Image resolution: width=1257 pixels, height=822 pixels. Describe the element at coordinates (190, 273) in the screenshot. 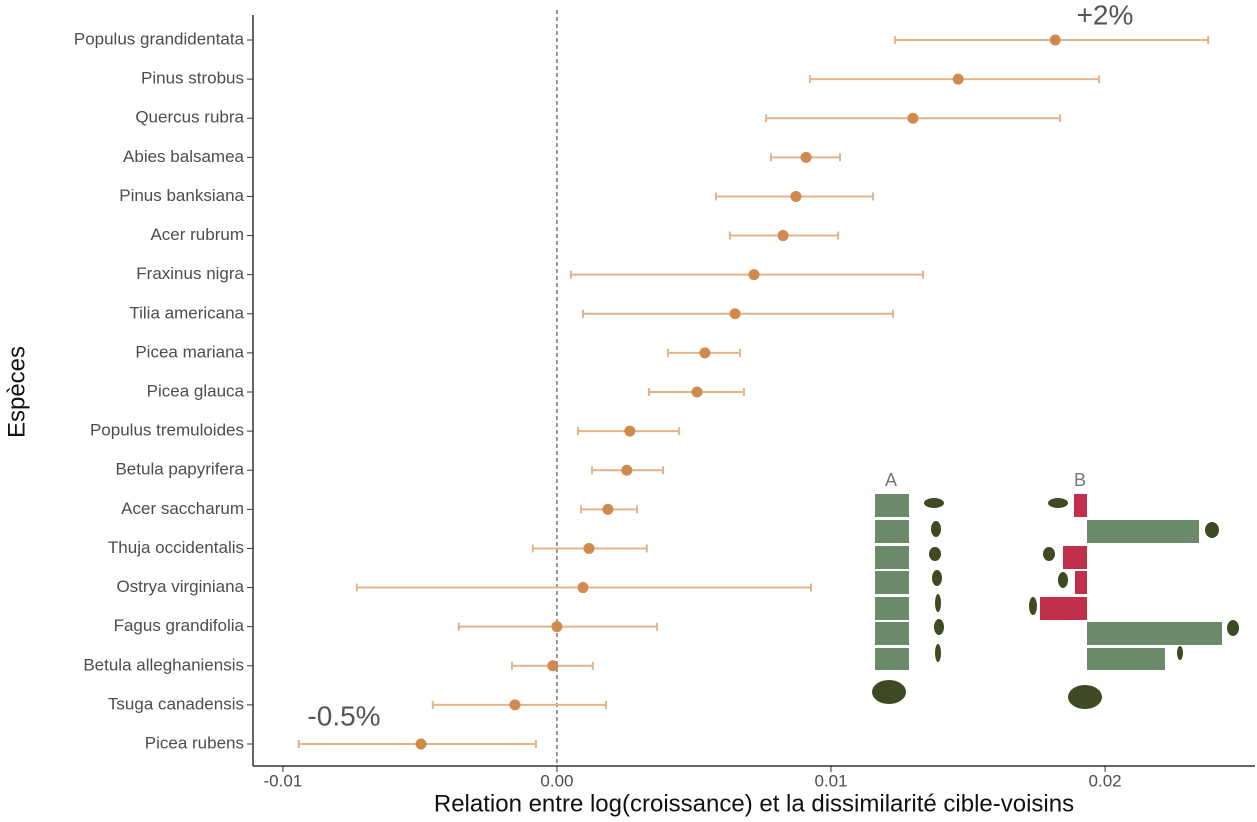

I see `y-tick-label: Fraxinus nigra` at that location.